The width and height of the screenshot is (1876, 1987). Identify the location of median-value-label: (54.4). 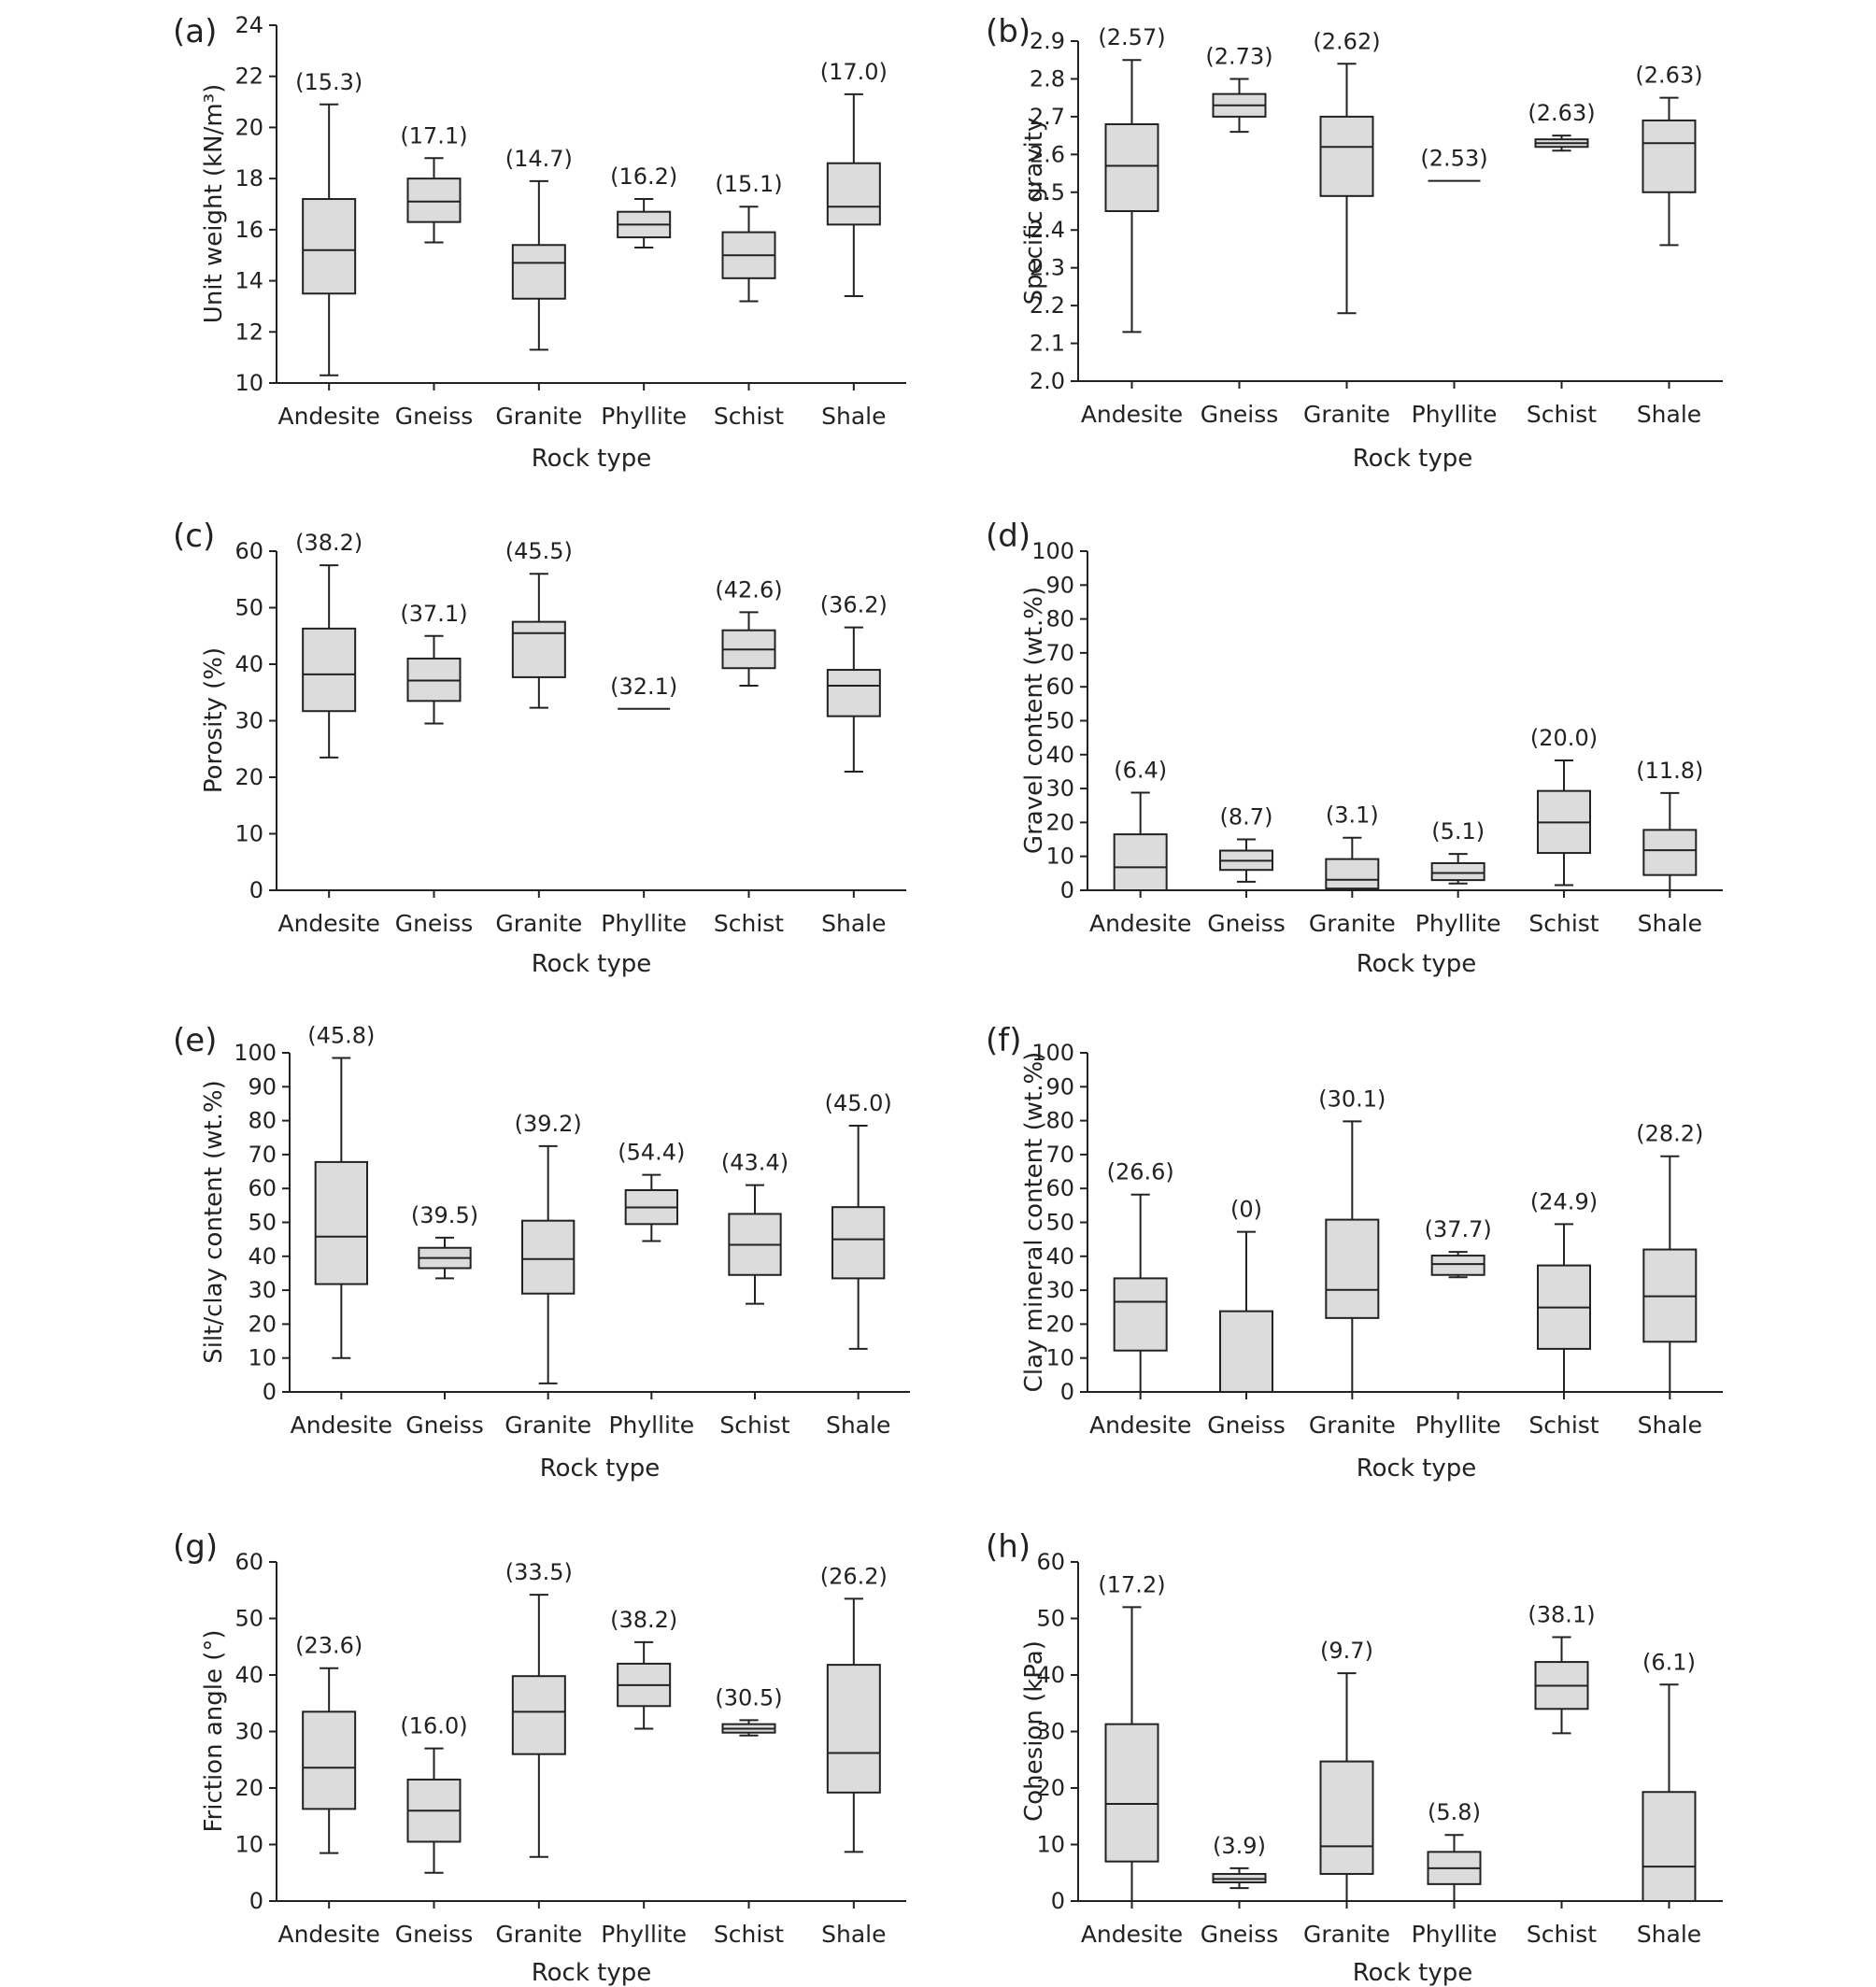
(651, 1153).